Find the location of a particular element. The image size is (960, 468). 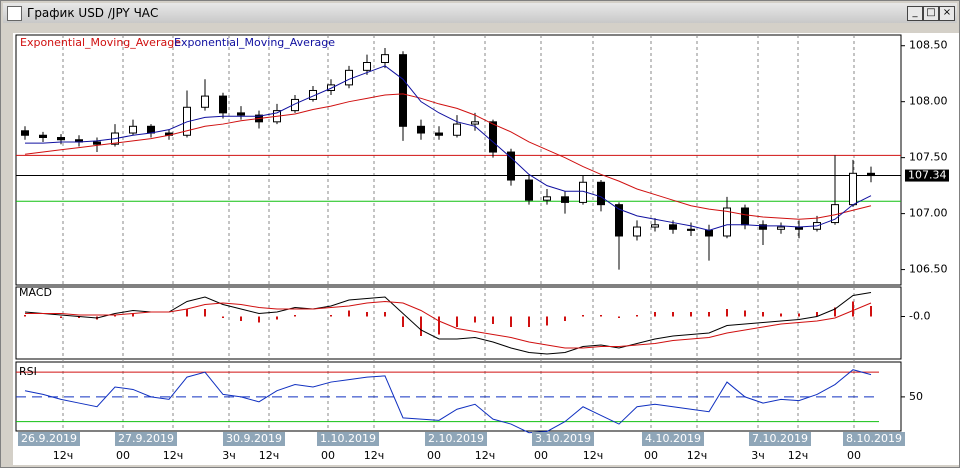

date-label: 2.10.2019 is located at coordinates (456, 438).